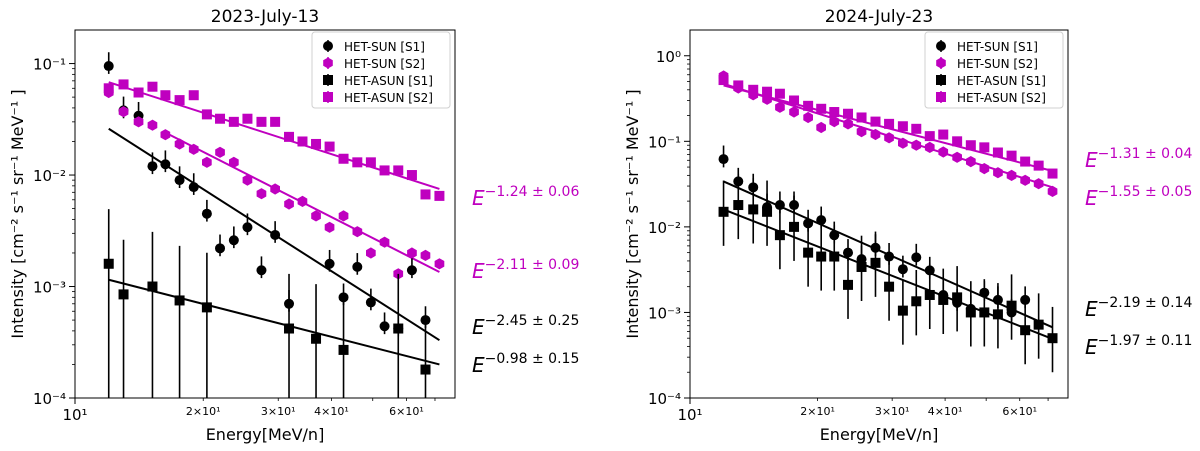 This screenshot has width=1200, height=451. What do you see at coordinates (664, 313) in the screenshot?
I see `y-tick-label: 10⁻³` at bounding box center [664, 313].